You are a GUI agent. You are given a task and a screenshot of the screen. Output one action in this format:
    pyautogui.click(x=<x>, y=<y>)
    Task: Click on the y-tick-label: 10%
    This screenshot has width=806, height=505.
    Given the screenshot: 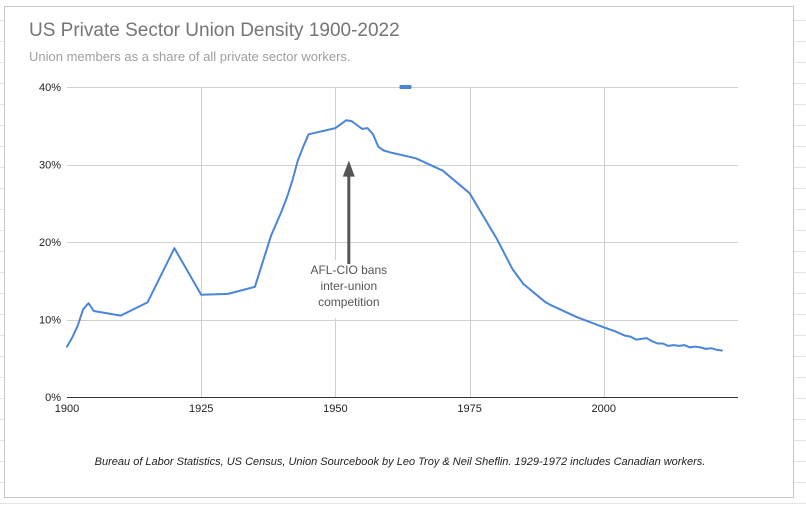 What is the action you would take?
    pyautogui.click(x=50, y=321)
    